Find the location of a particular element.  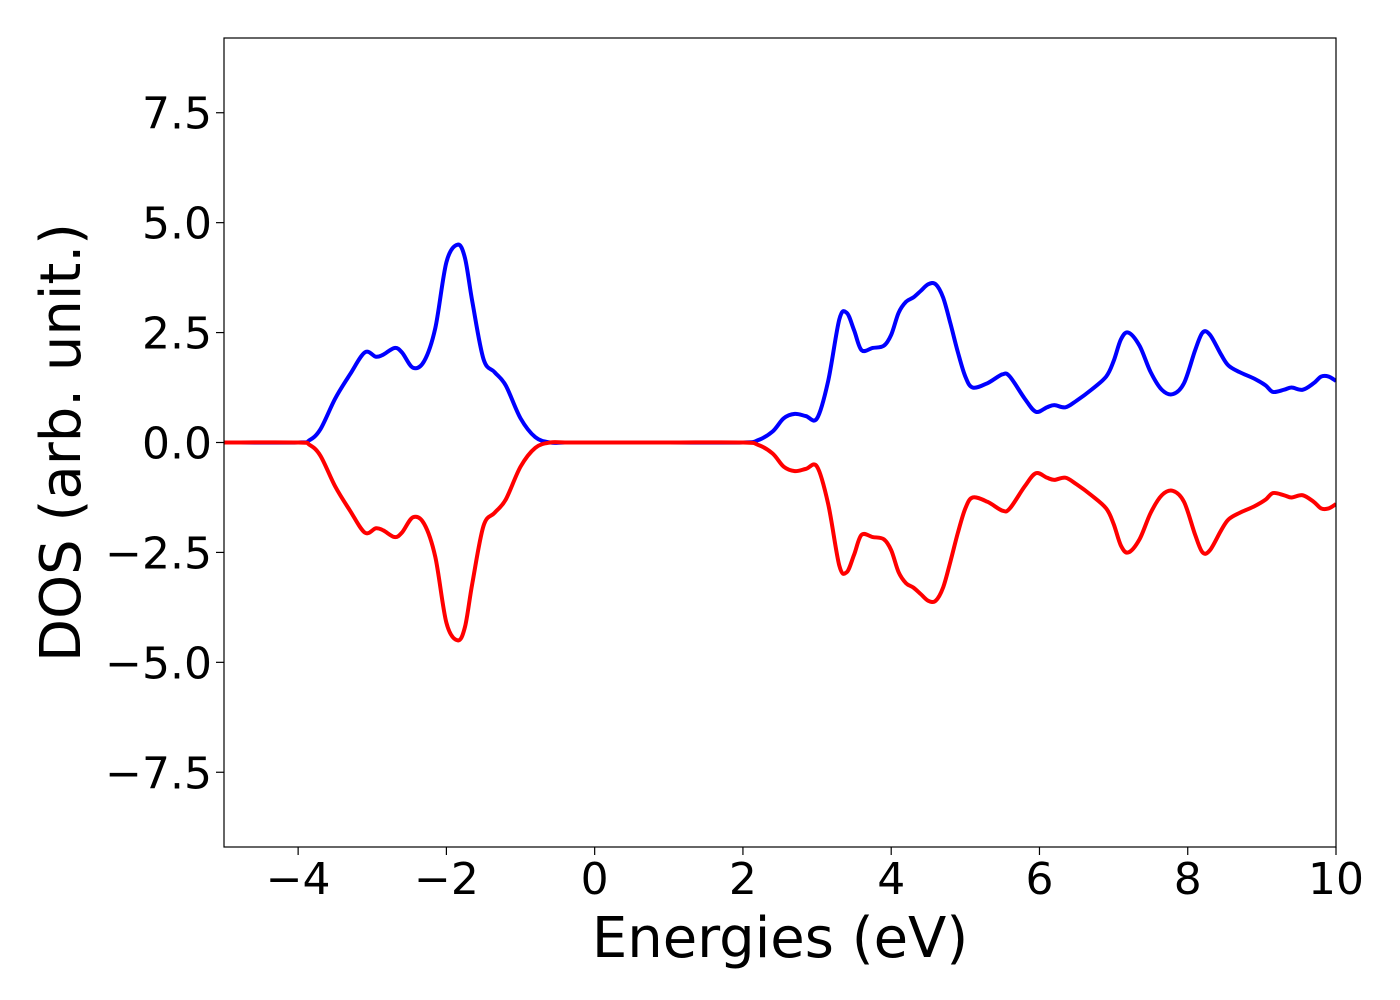

y-axis-ticks: −7.5 −5.0 −2.5 0.0 2.5 5.0 7.5 is located at coordinates (164, 444).